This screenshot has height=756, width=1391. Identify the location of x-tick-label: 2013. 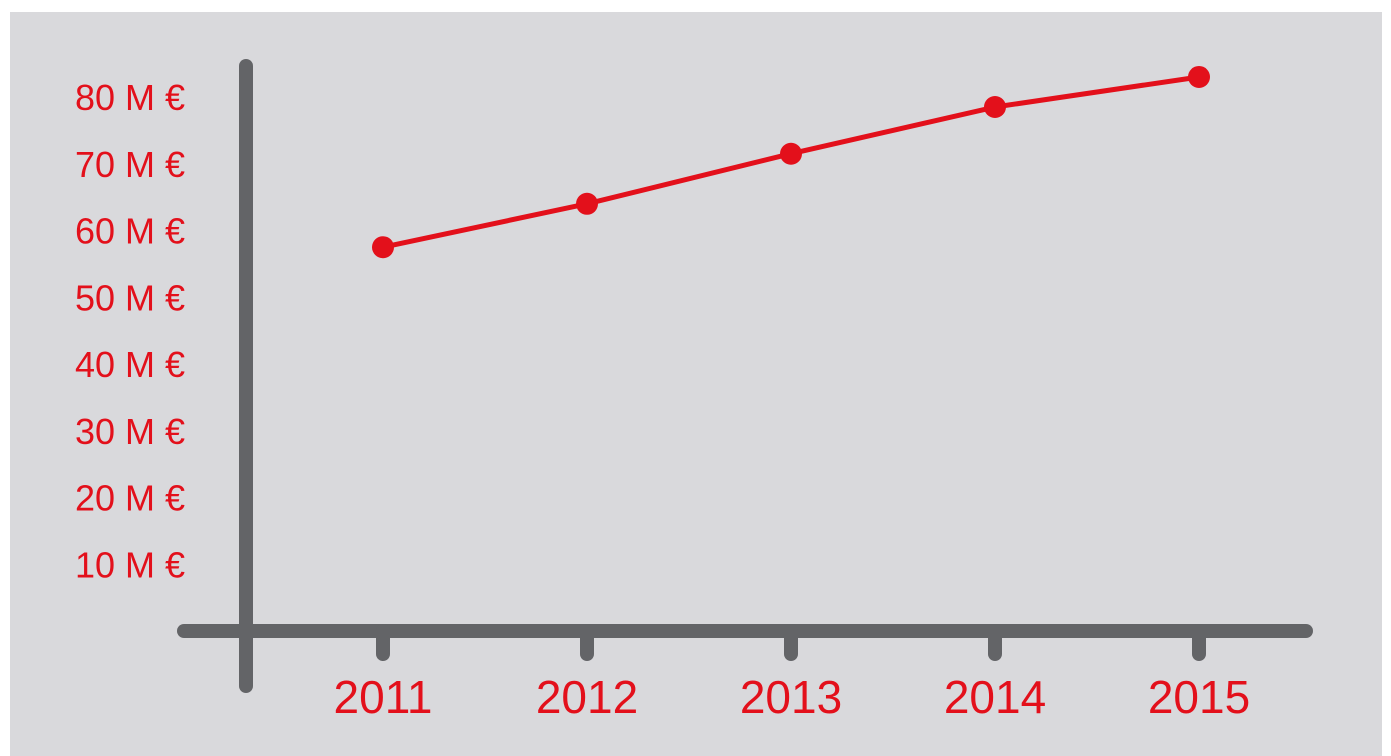
(791, 697).